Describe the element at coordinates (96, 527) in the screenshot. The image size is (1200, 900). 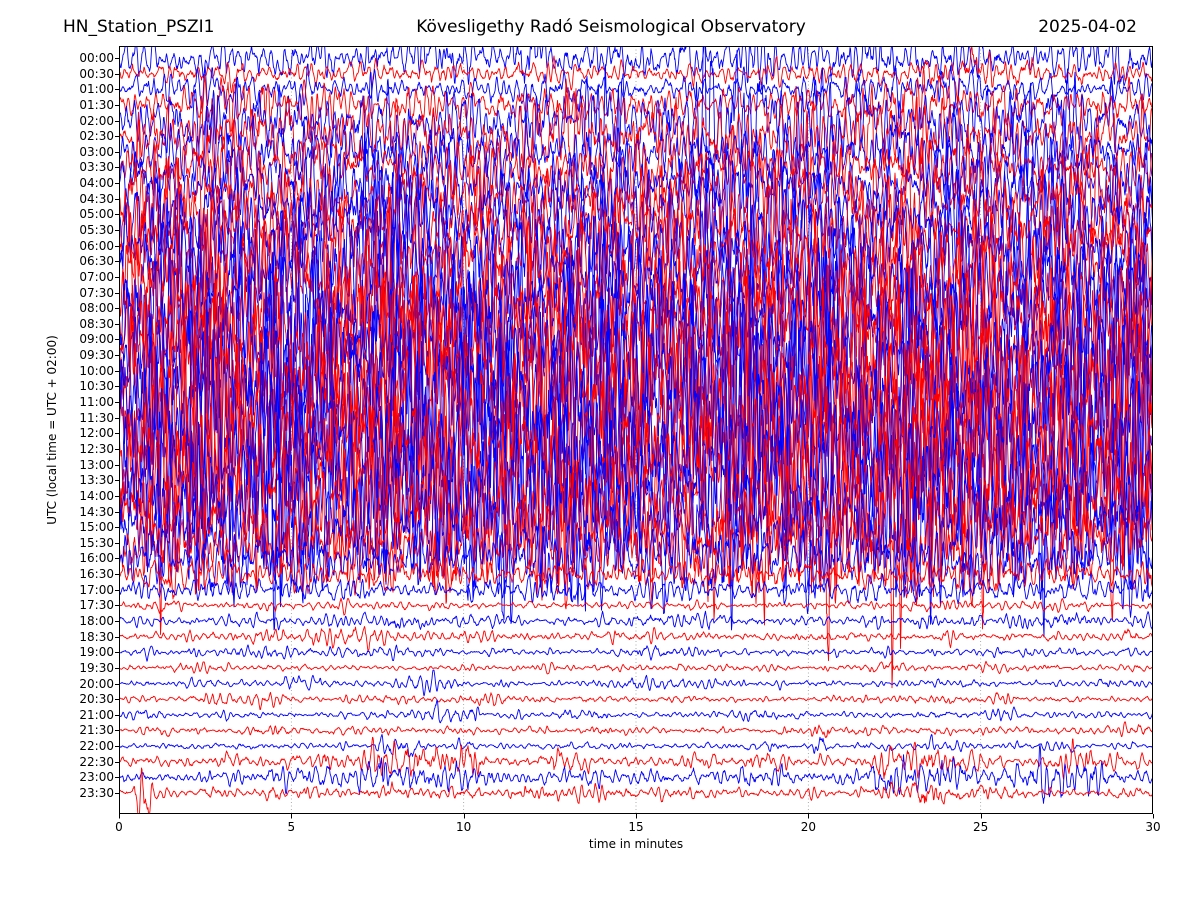
I see `y-tick-label: 15:00` at that location.